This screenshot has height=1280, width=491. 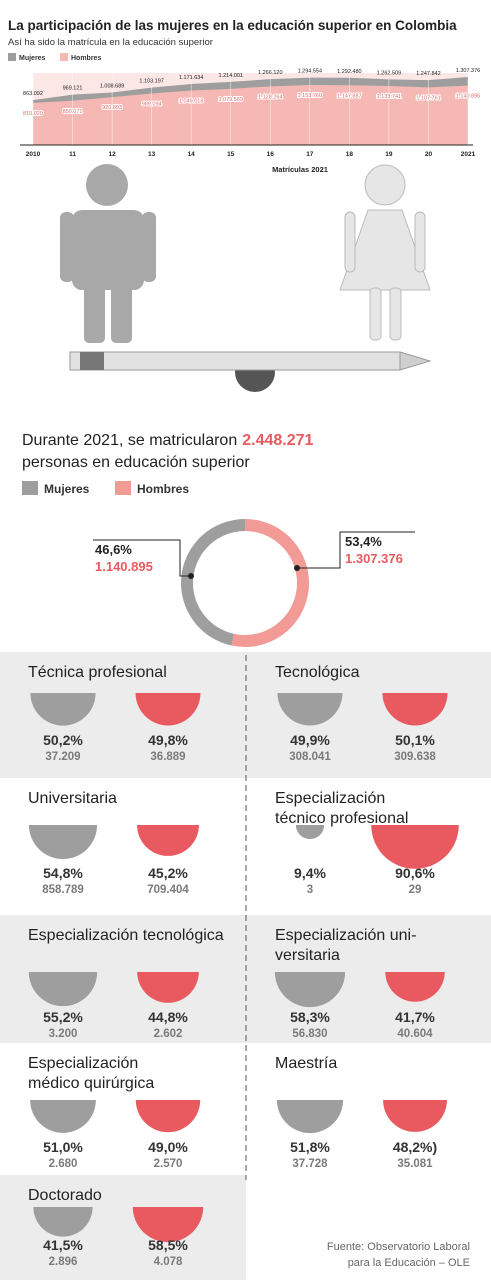 I want to click on pct-label: 51,8%, so click(x=310, y=1147).